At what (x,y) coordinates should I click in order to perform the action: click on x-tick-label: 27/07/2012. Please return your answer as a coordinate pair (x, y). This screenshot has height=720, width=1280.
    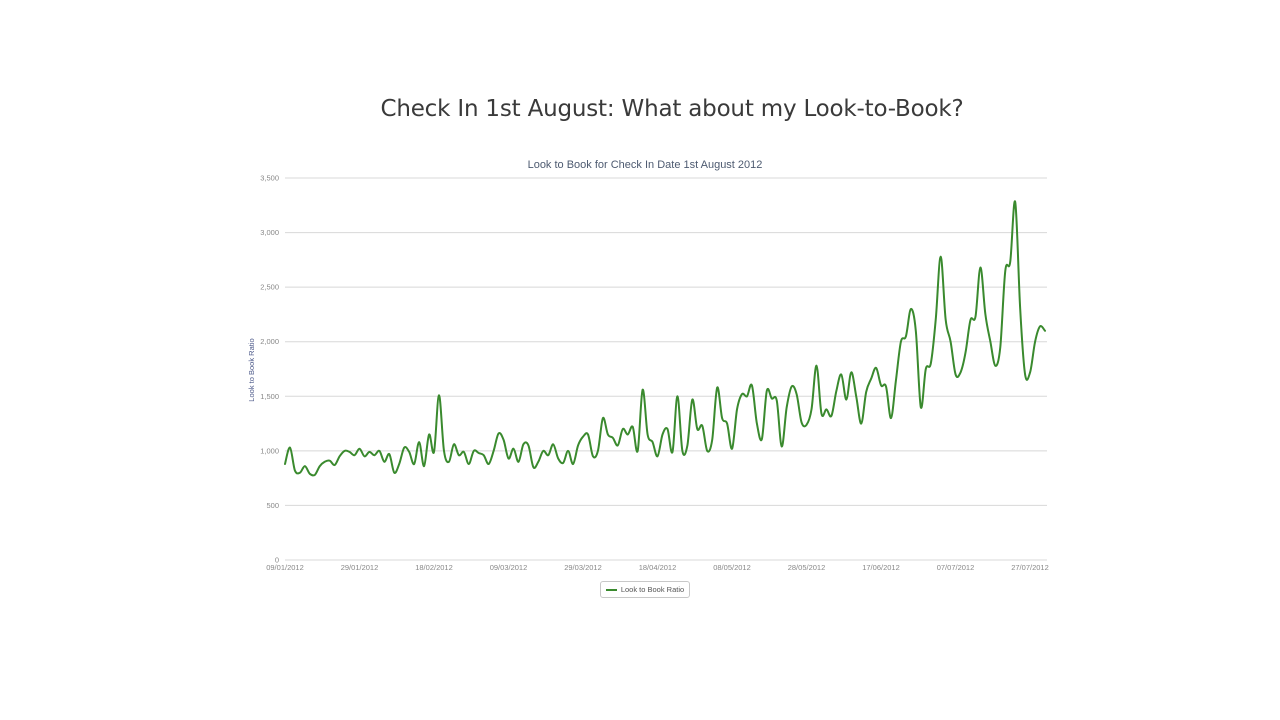
    Looking at the image, I should click on (1030, 567).